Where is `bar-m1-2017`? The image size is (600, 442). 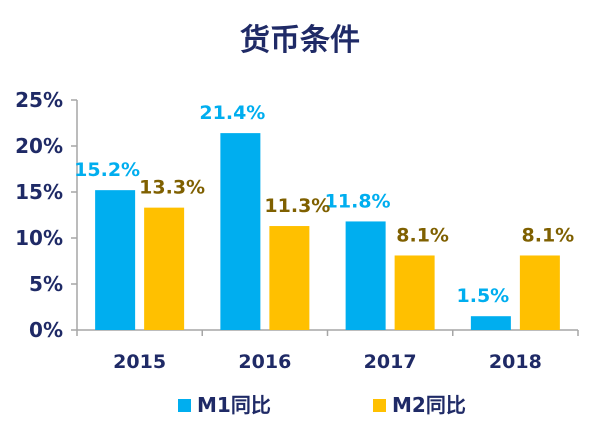
bar-m1-2017 is located at coordinates (365, 275).